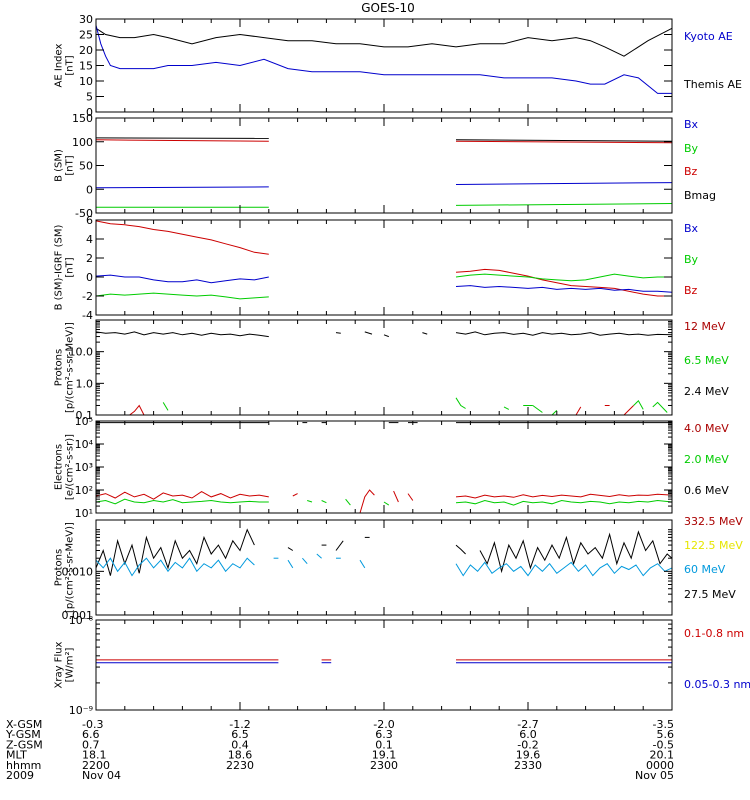 The width and height of the screenshot is (750, 800). I want to click on ephemeris-value: -0.5, so click(663, 744).